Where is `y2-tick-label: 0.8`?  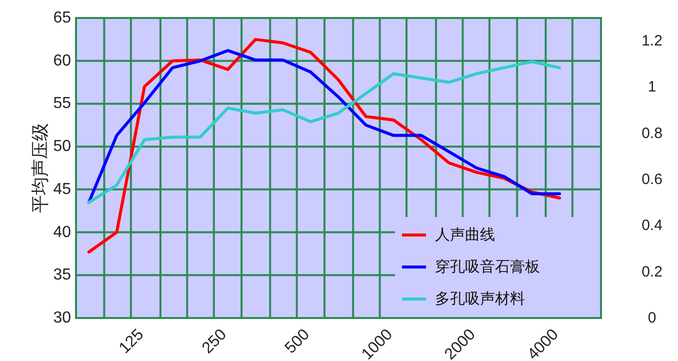 y2-tick-label: 0.8 is located at coordinates (652, 133).